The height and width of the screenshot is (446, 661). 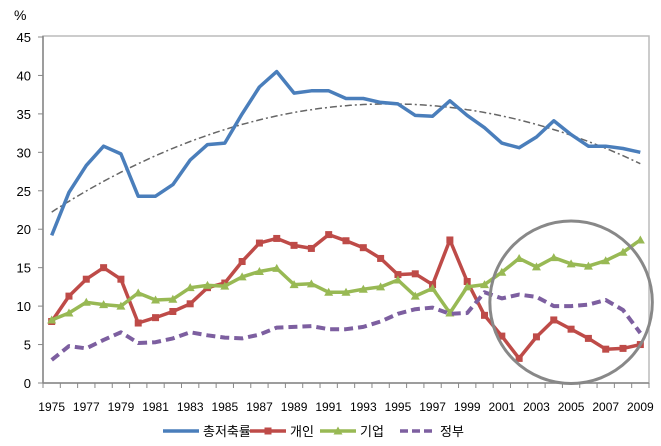 I want to click on x-tick-label: 1981, so click(x=155, y=407).